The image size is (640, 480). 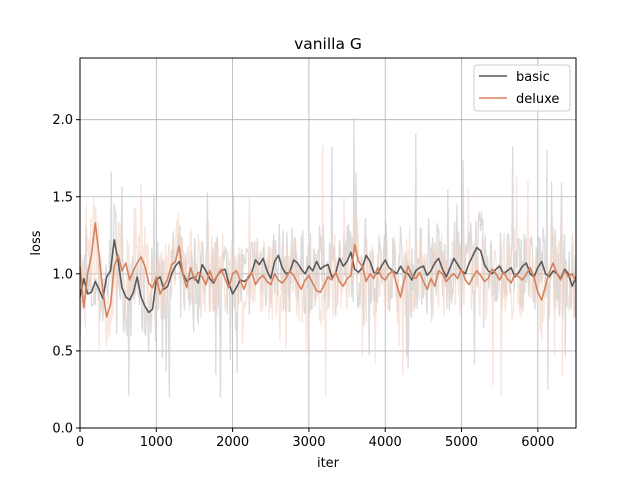 What do you see at coordinates (62, 429) in the screenshot?
I see `y-tick-label: 0.0` at bounding box center [62, 429].